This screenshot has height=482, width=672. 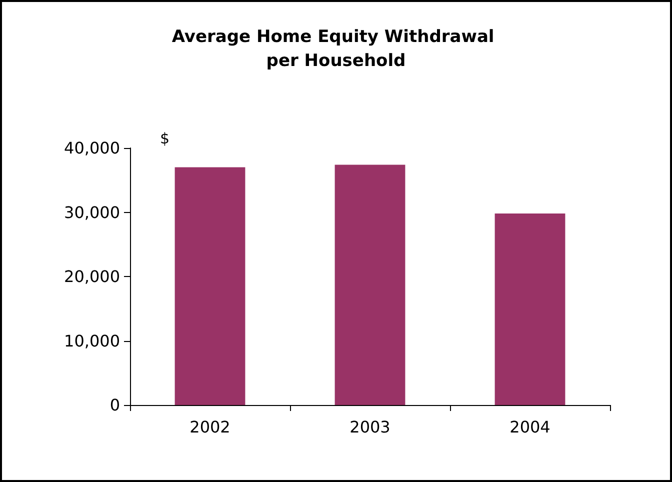 What do you see at coordinates (115, 405) in the screenshot?
I see `y-tick-label: 0` at bounding box center [115, 405].